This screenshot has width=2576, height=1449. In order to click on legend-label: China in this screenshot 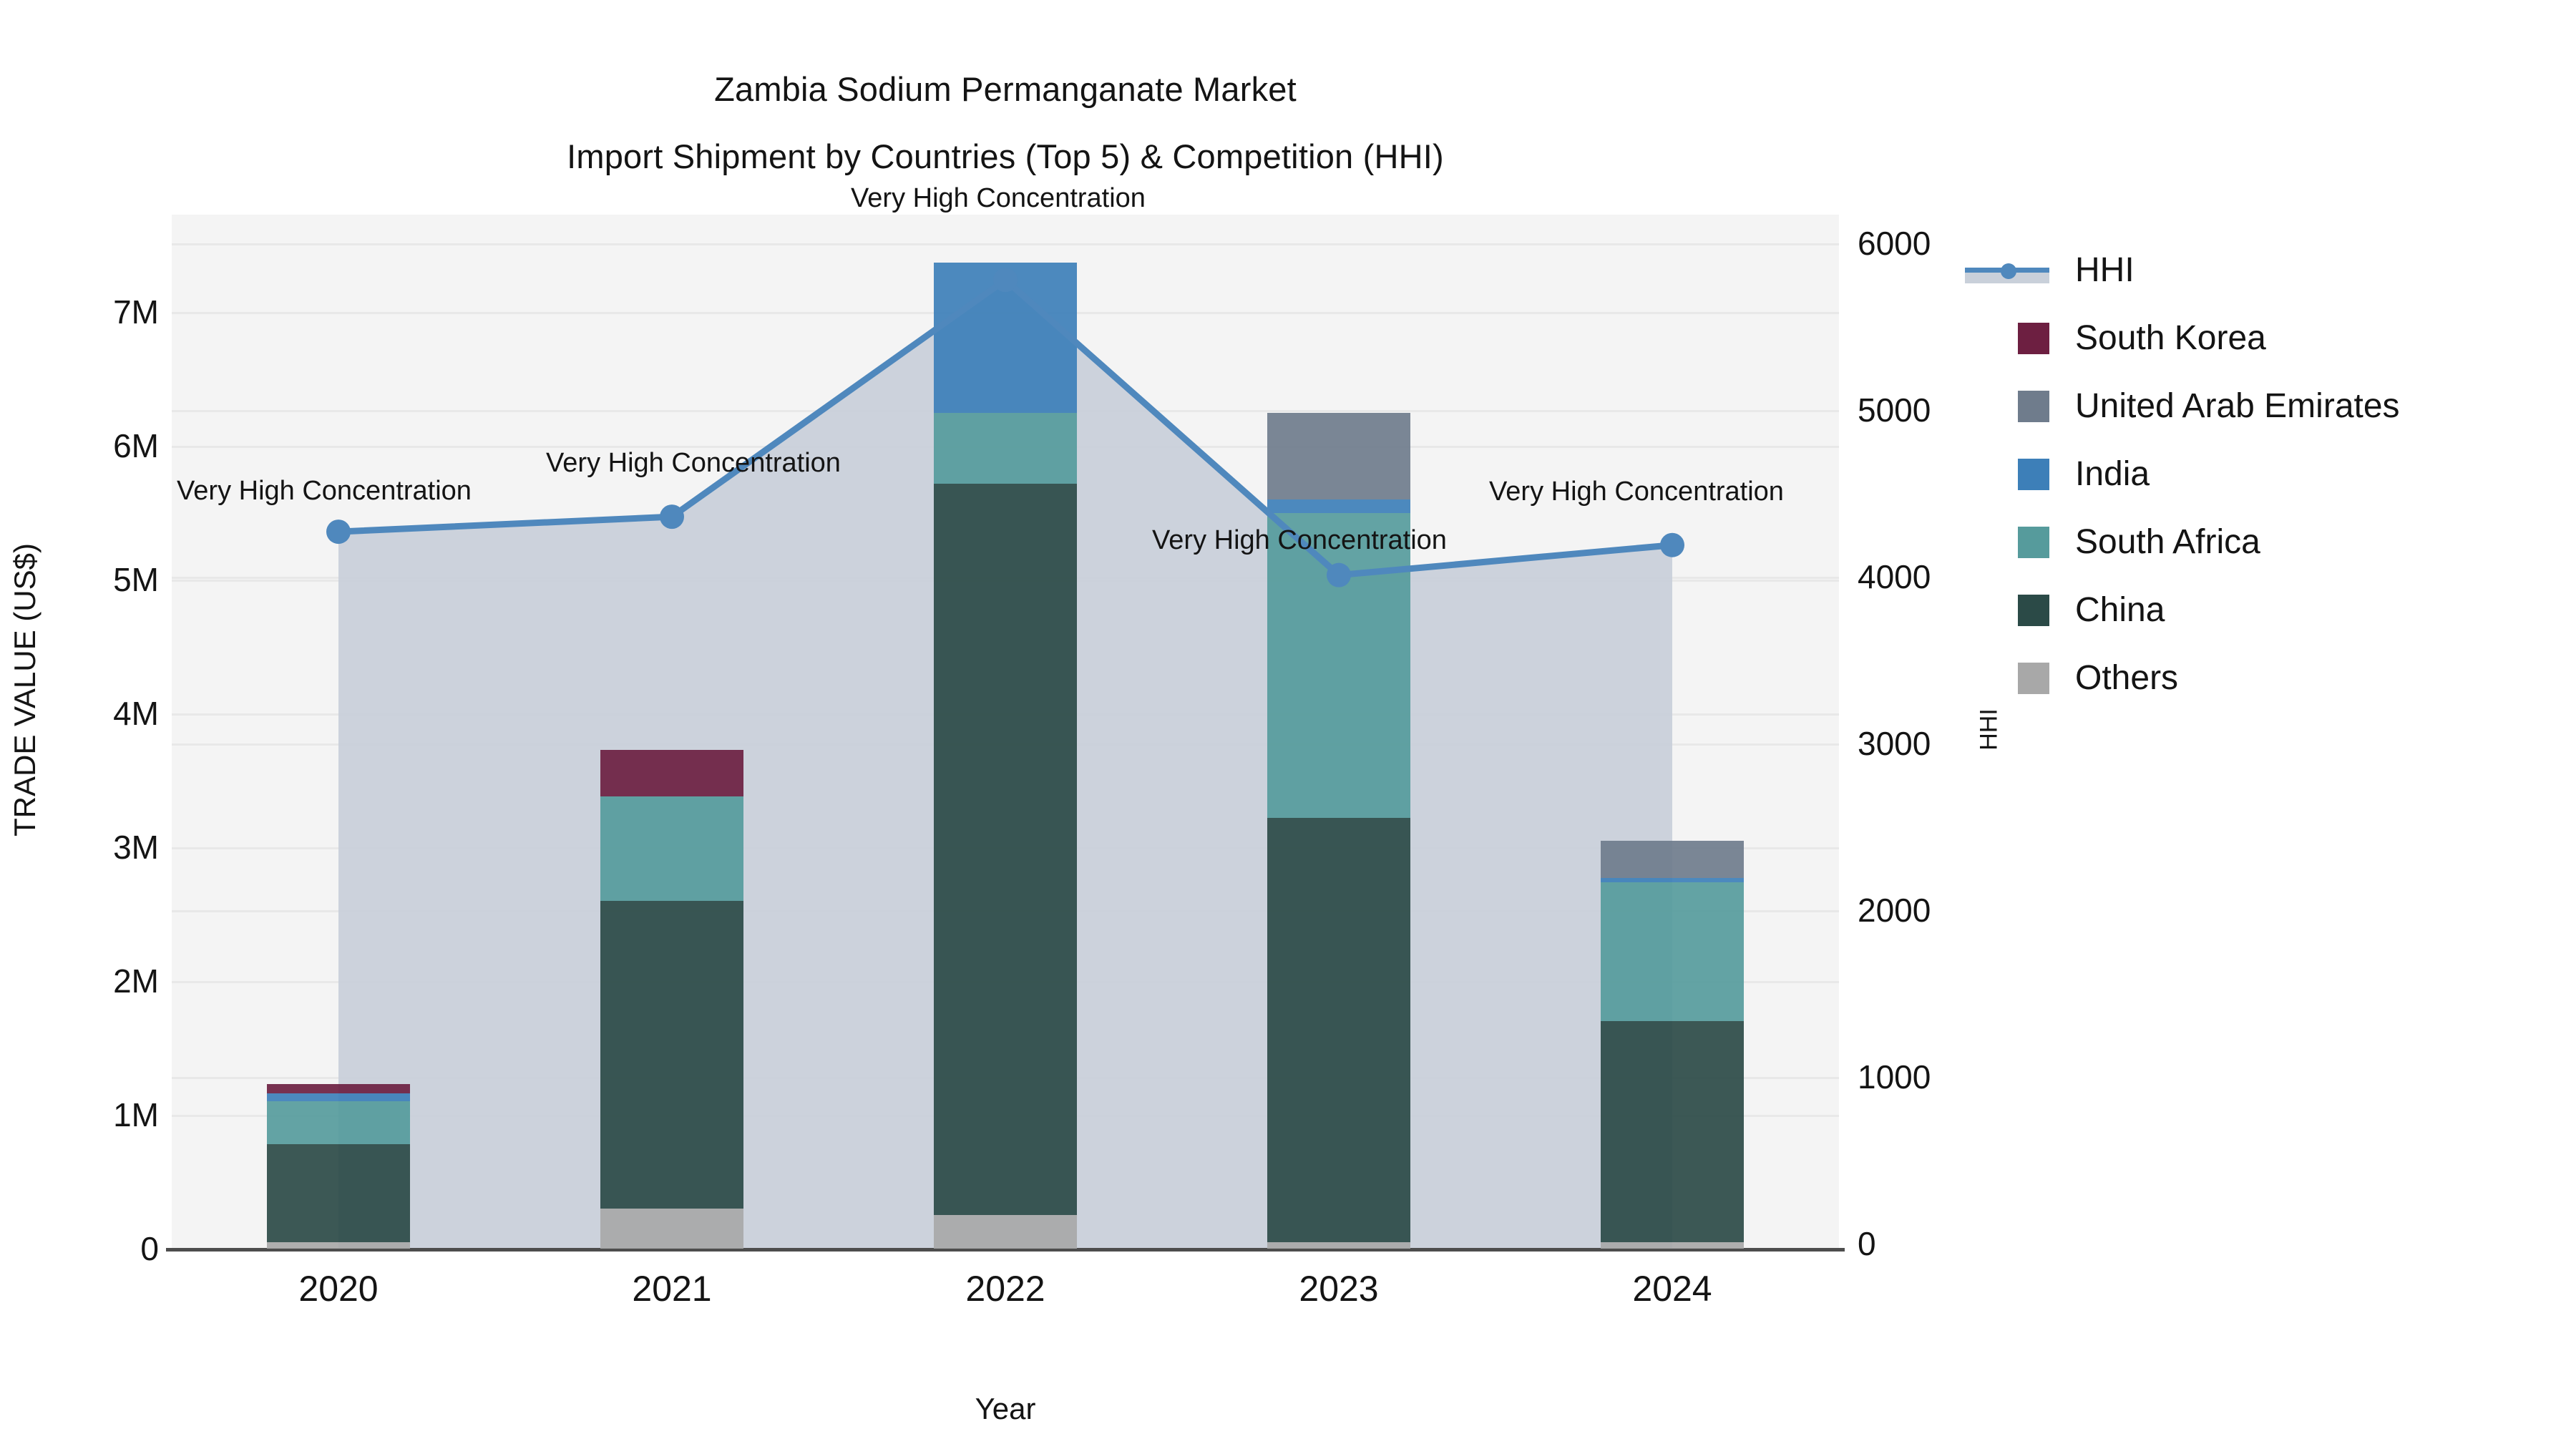, I will do `click(2120, 610)`.